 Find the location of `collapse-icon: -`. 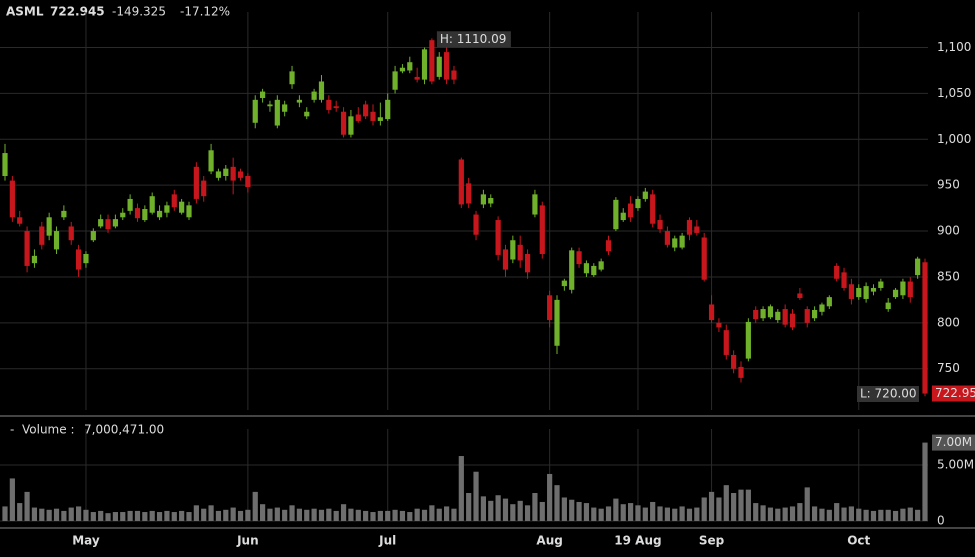

collapse-icon: - is located at coordinates (12, 430).